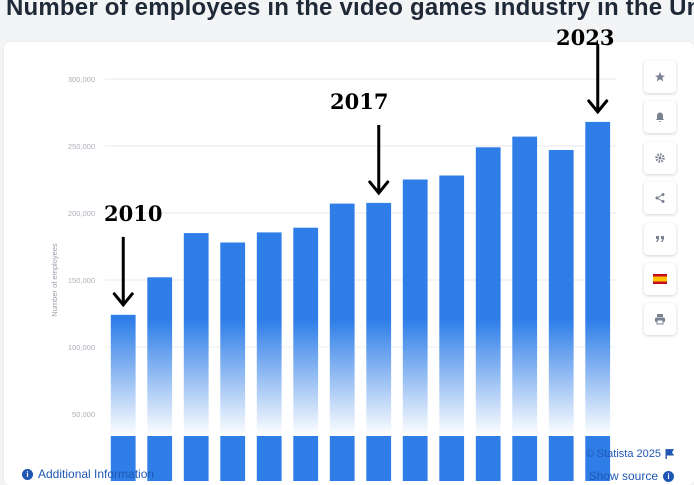 Image resolution: width=694 pixels, height=485 pixels. What do you see at coordinates (81, 213) in the screenshot?
I see `y-tick-label: 200,000` at bounding box center [81, 213].